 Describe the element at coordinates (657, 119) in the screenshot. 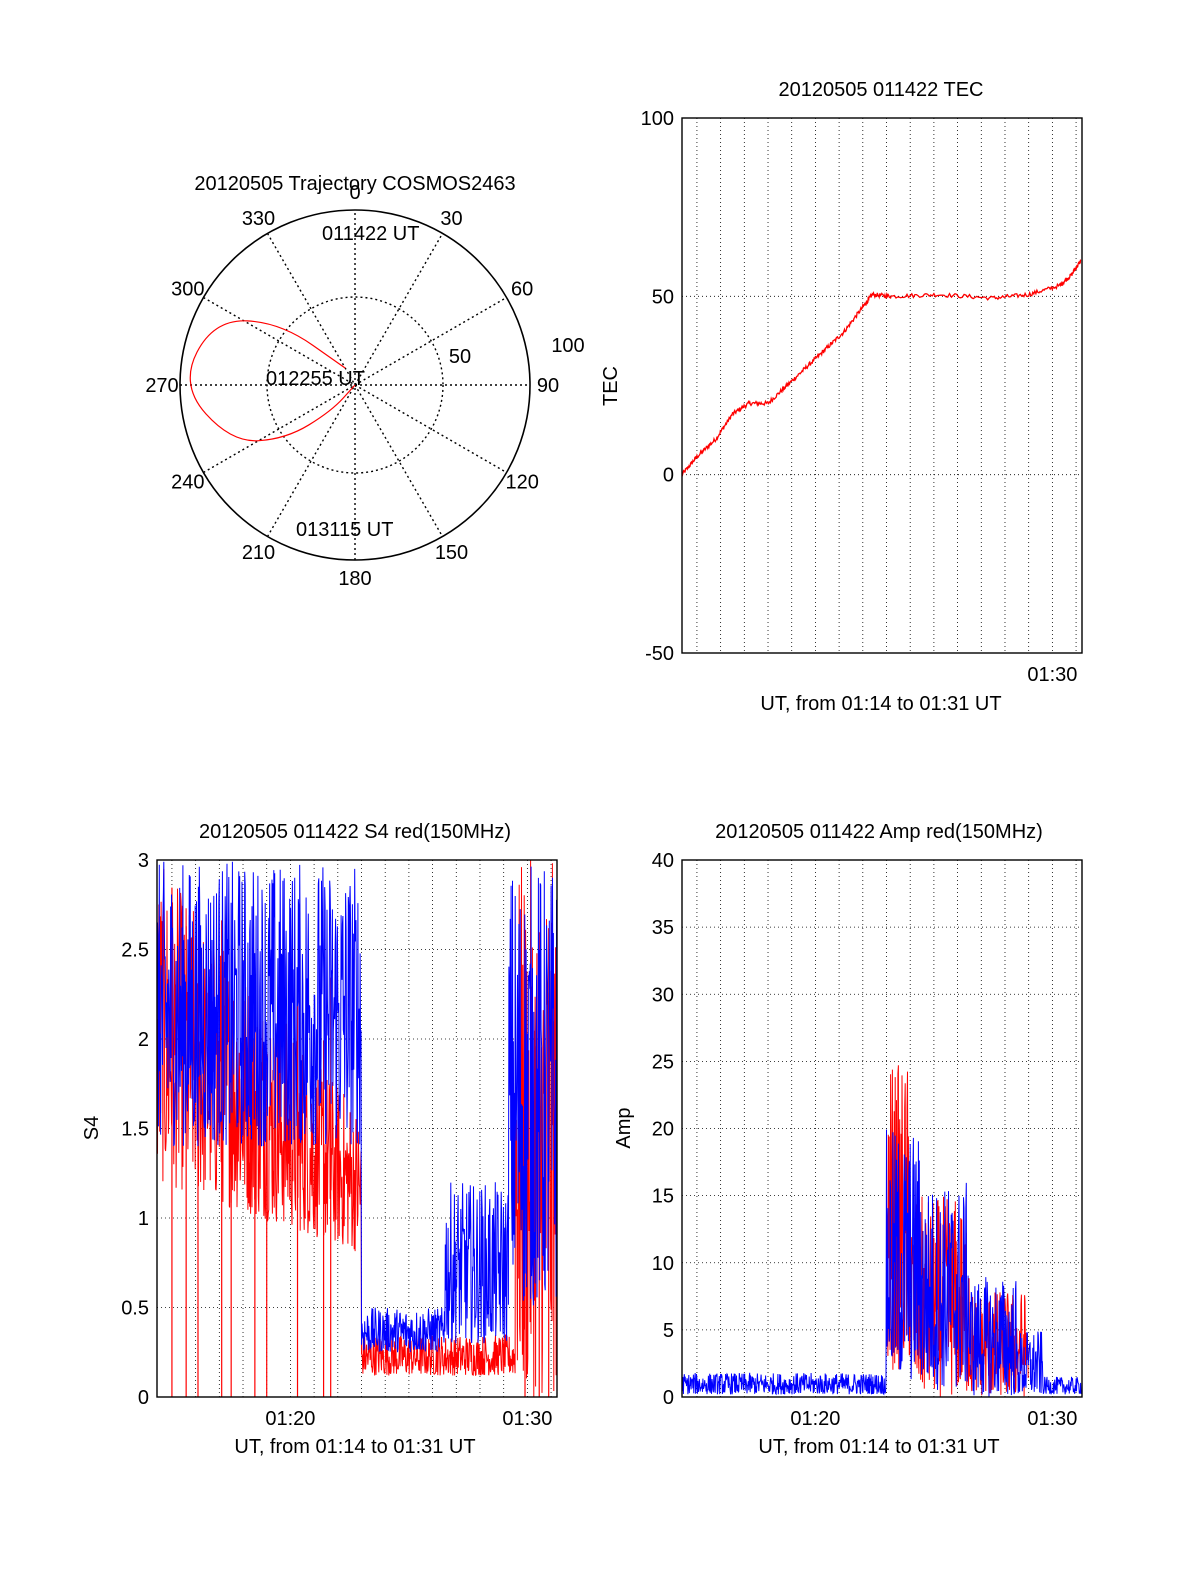

I see `y-tick-label: 100` at that location.